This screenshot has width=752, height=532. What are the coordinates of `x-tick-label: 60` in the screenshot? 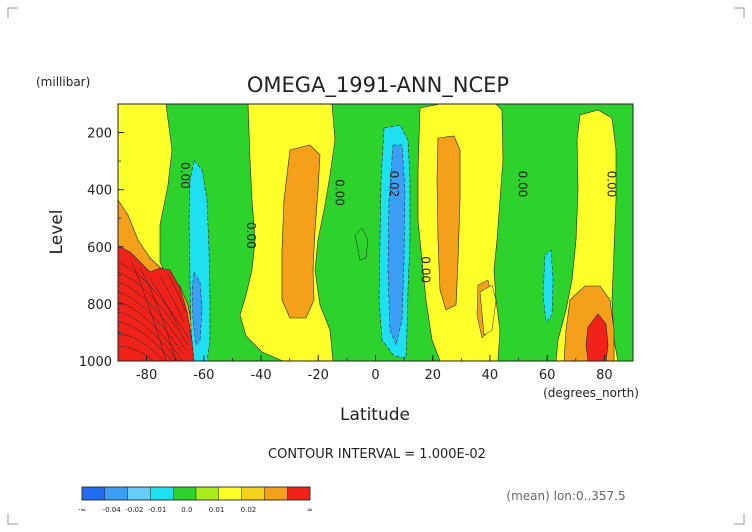 It's located at (547, 375).